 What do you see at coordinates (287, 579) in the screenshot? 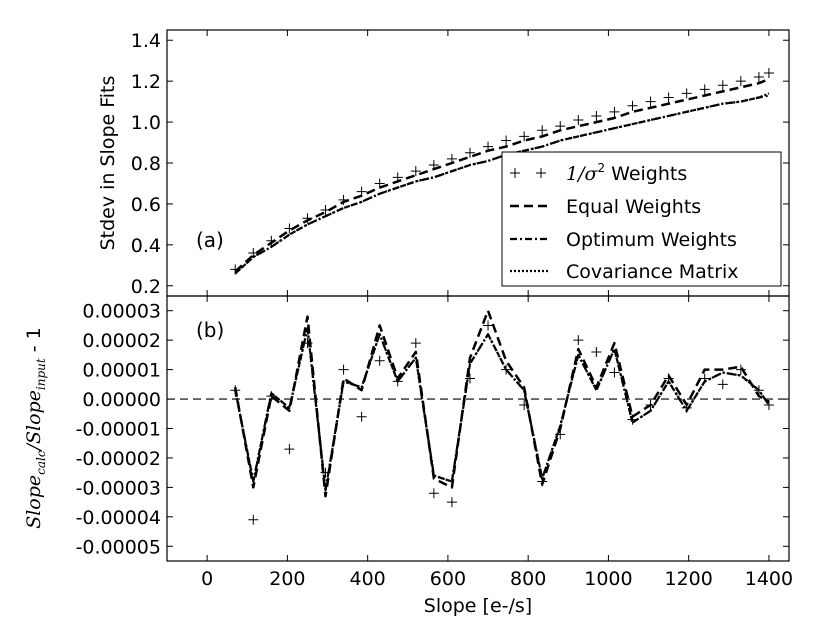
I see `xtick-label: 200` at bounding box center [287, 579].